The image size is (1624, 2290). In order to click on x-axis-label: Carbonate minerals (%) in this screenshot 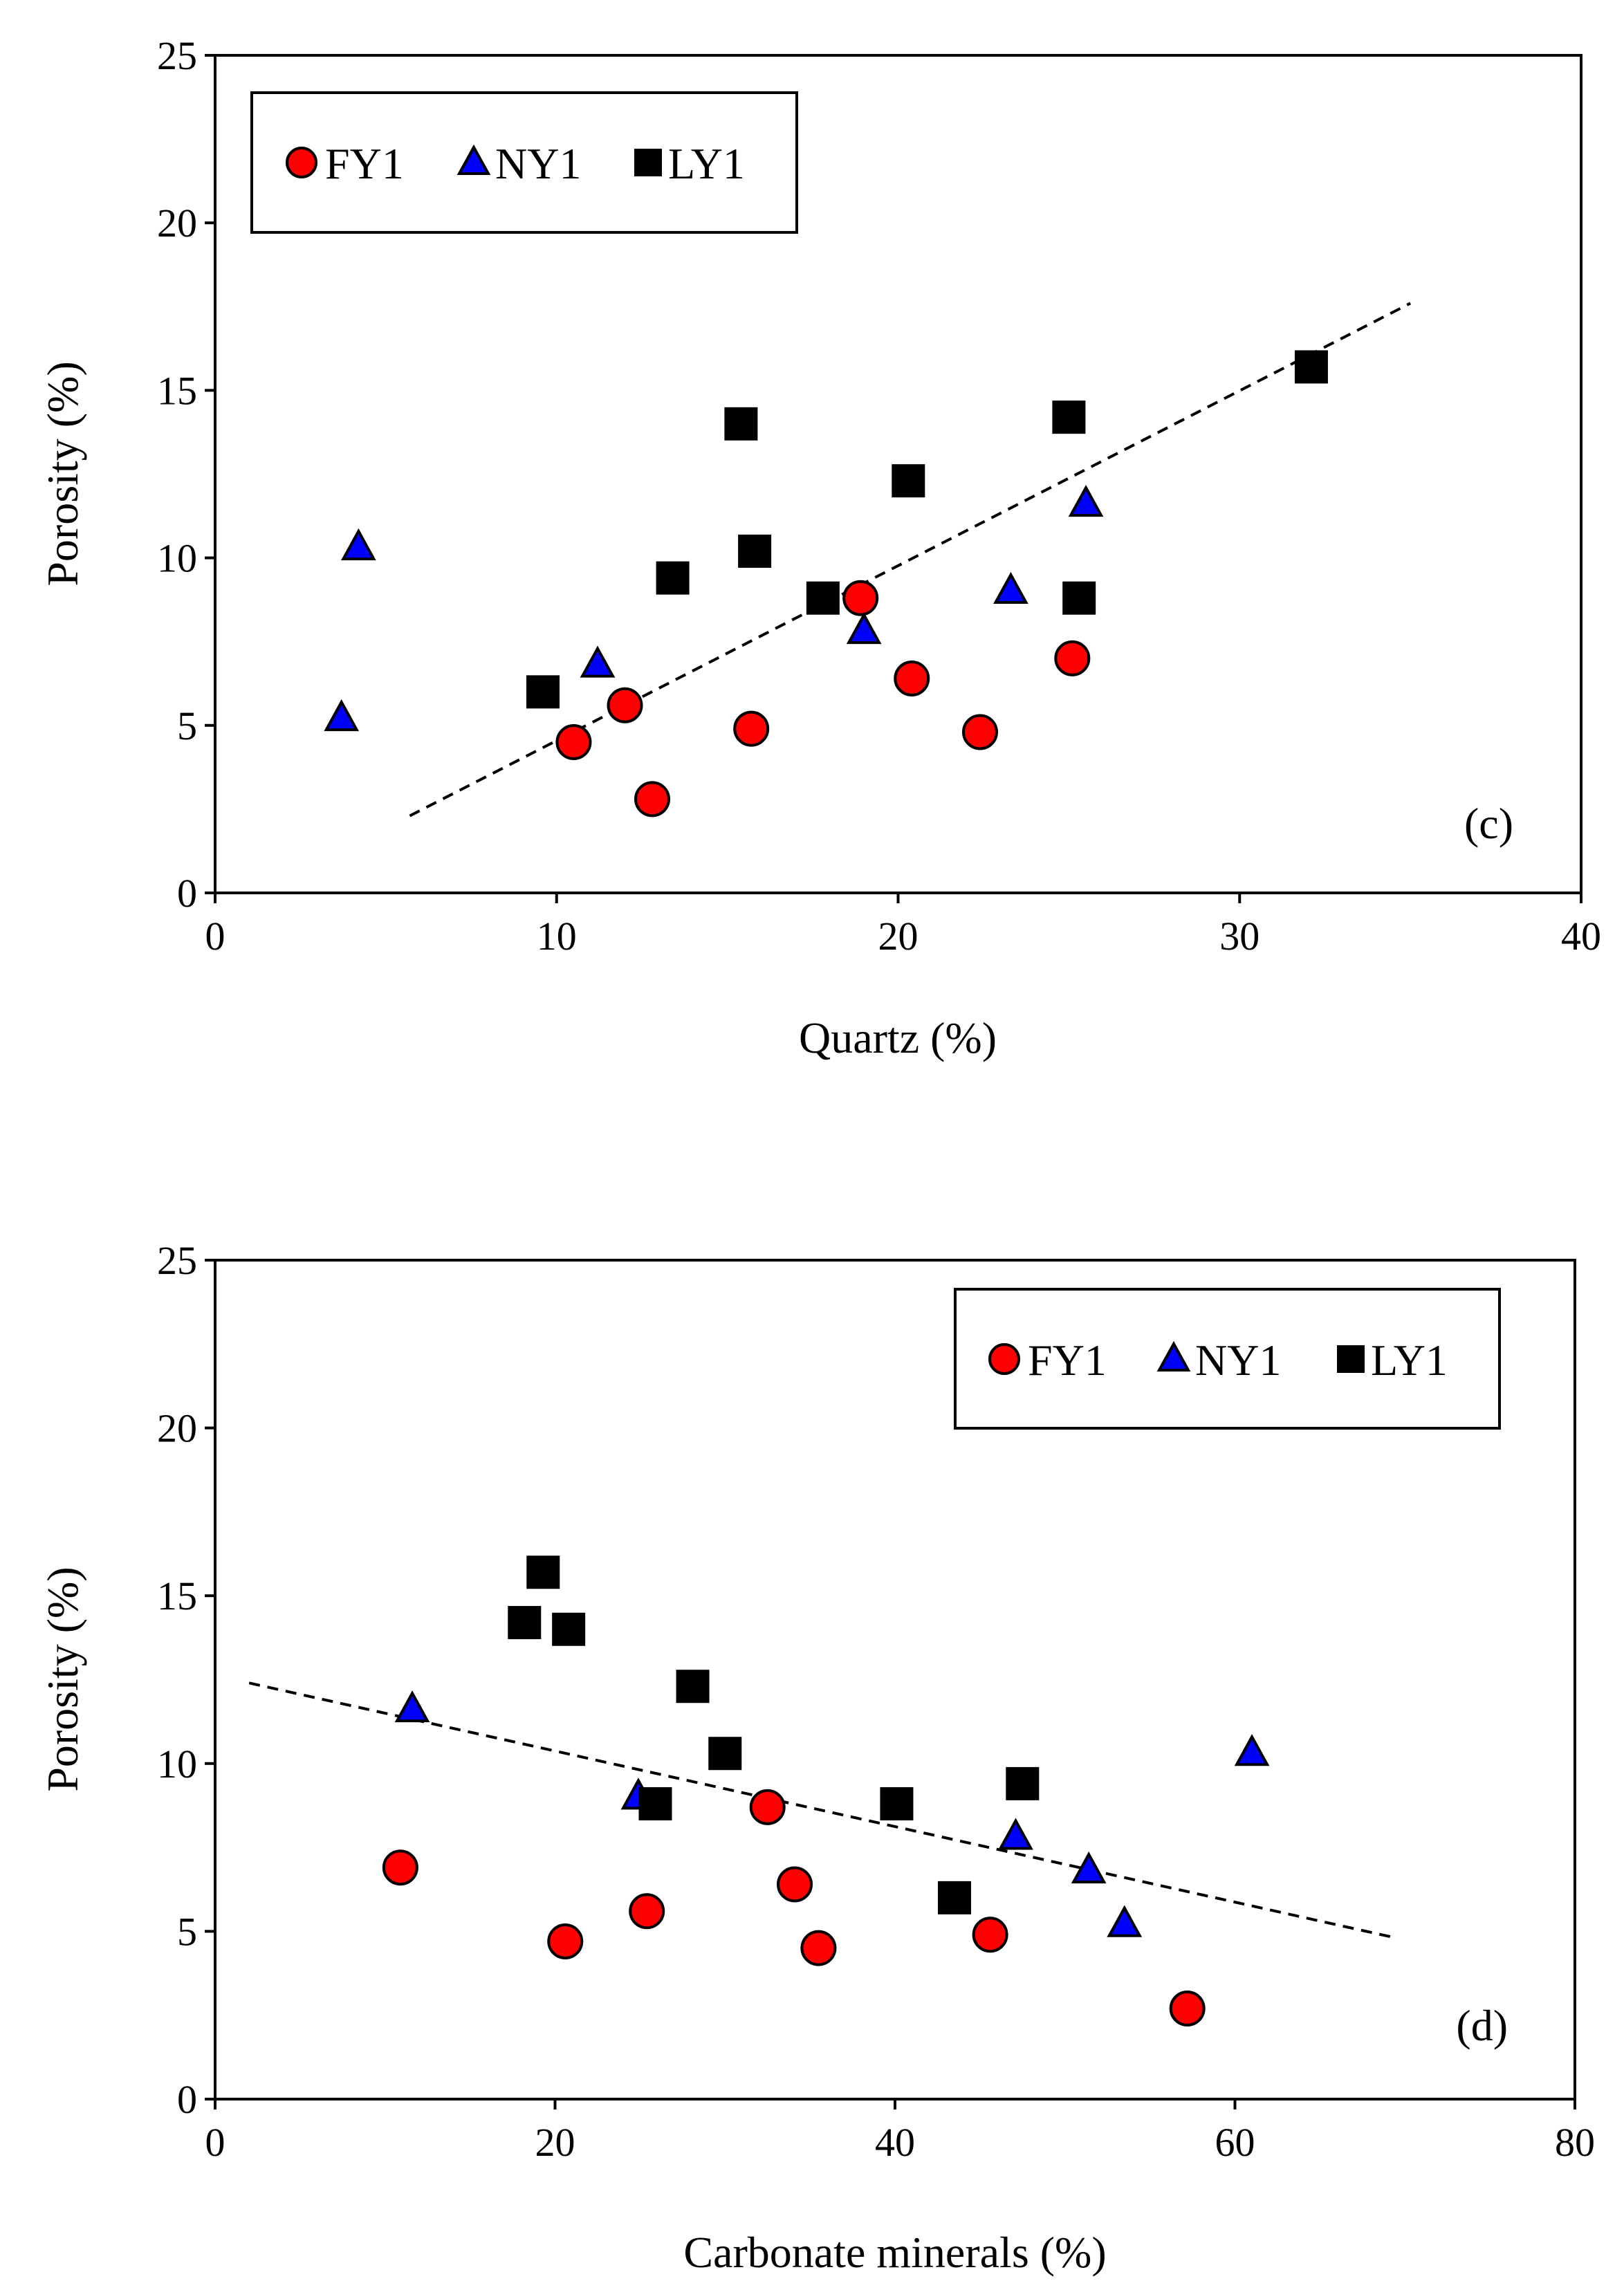, I will do `click(894, 2252)`.